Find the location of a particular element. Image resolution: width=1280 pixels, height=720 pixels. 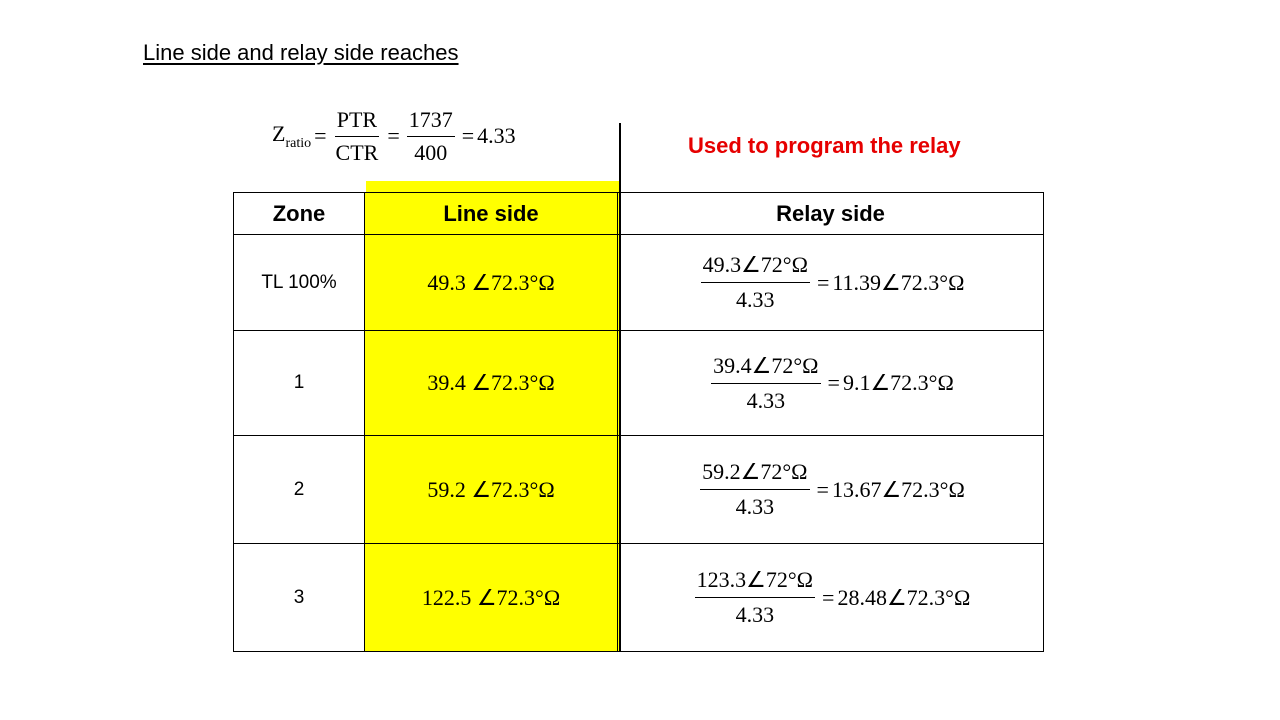

formula-frac1-numerator: PTR is located at coordinates (357, 121).